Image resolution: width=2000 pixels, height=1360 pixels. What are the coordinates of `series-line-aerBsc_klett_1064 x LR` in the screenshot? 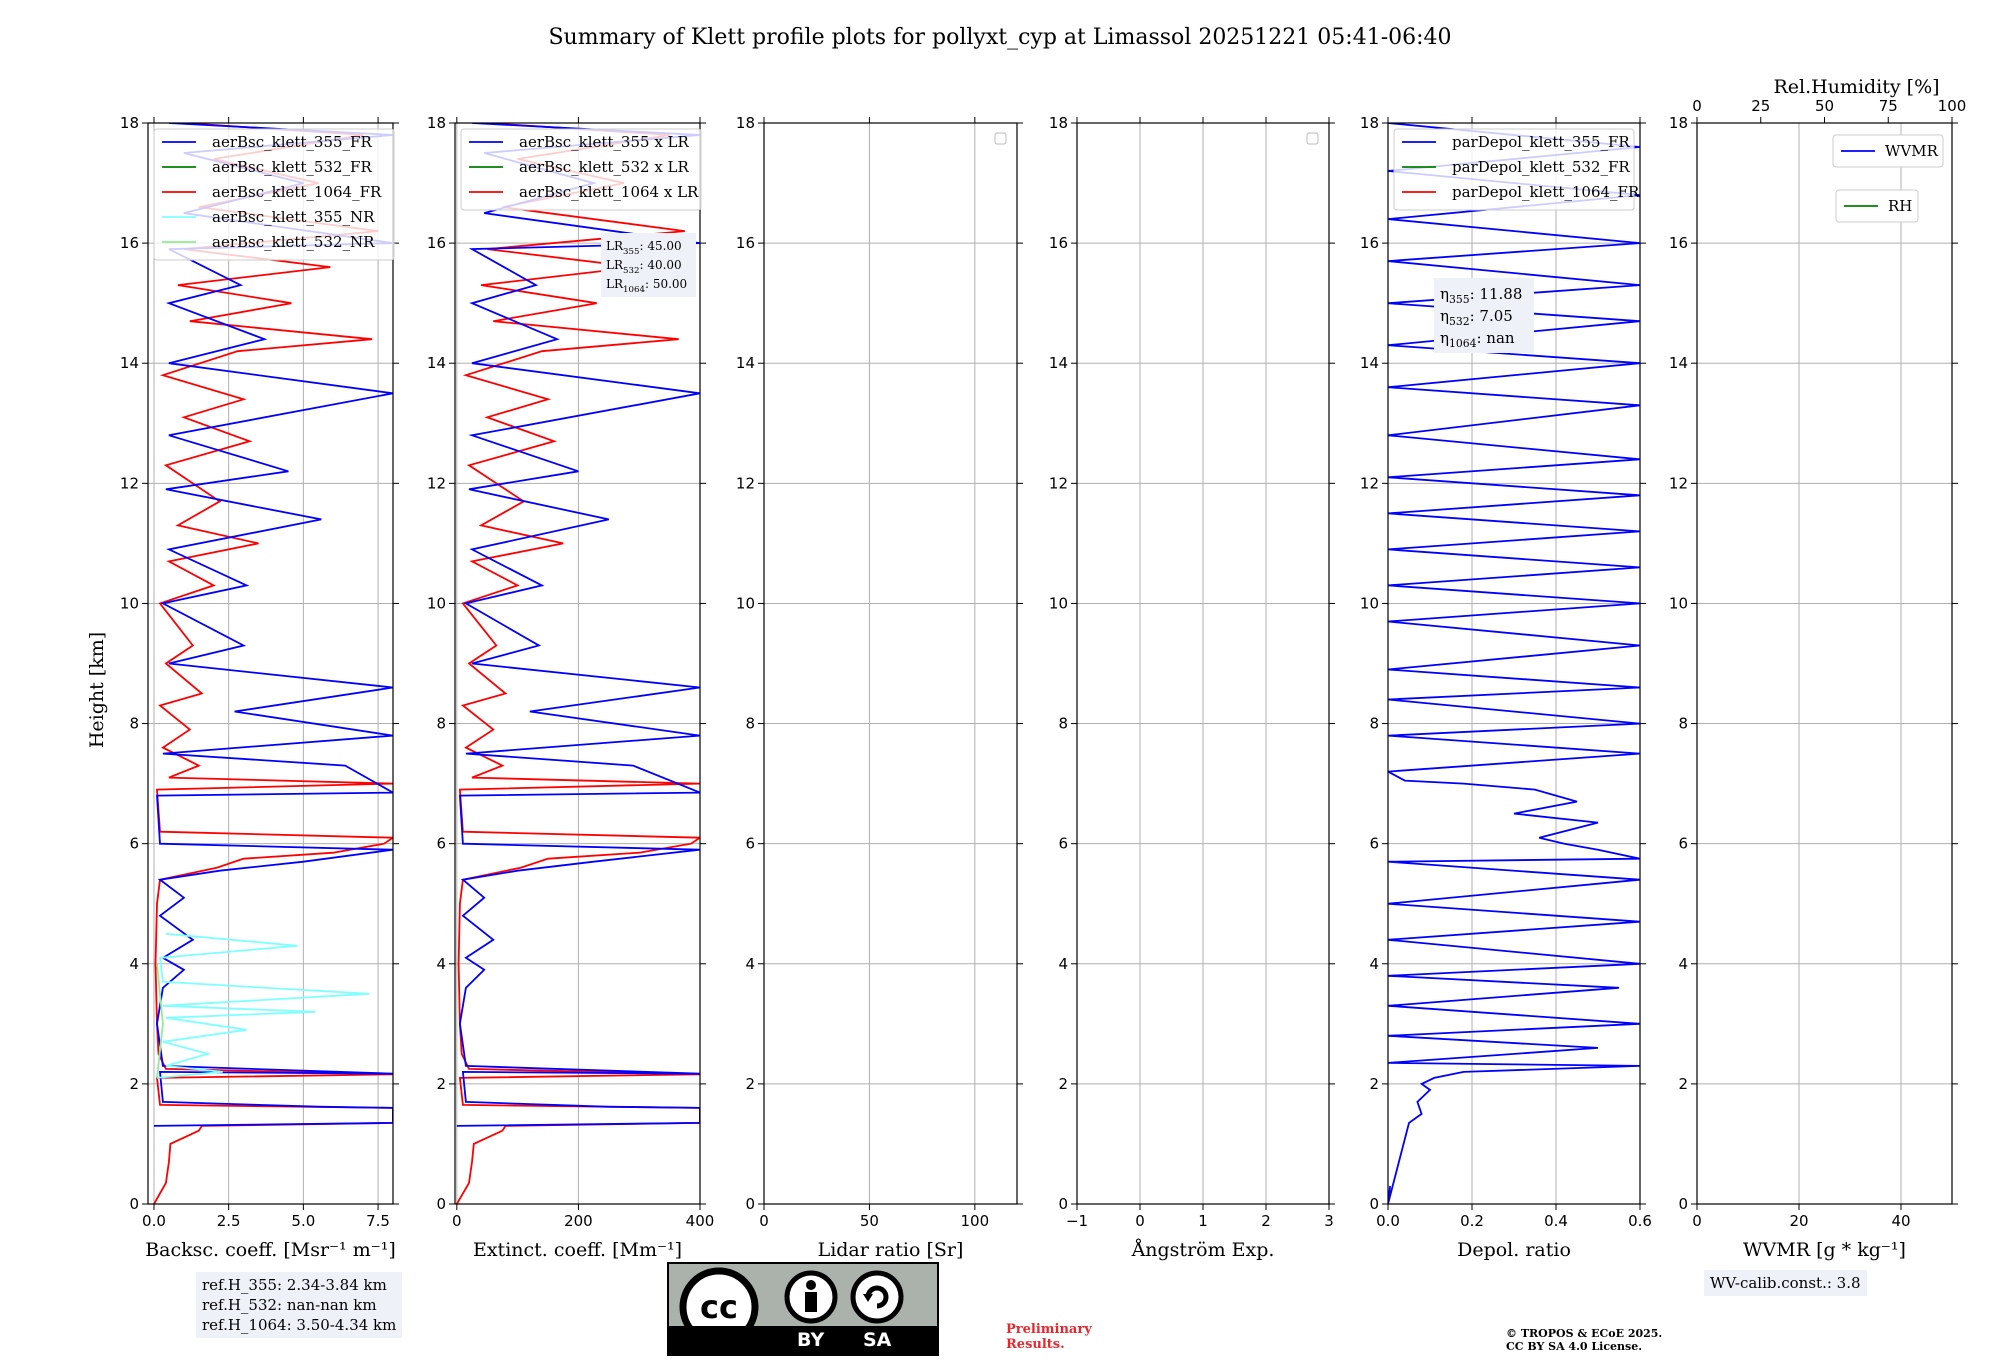 It's located at (578, 663).